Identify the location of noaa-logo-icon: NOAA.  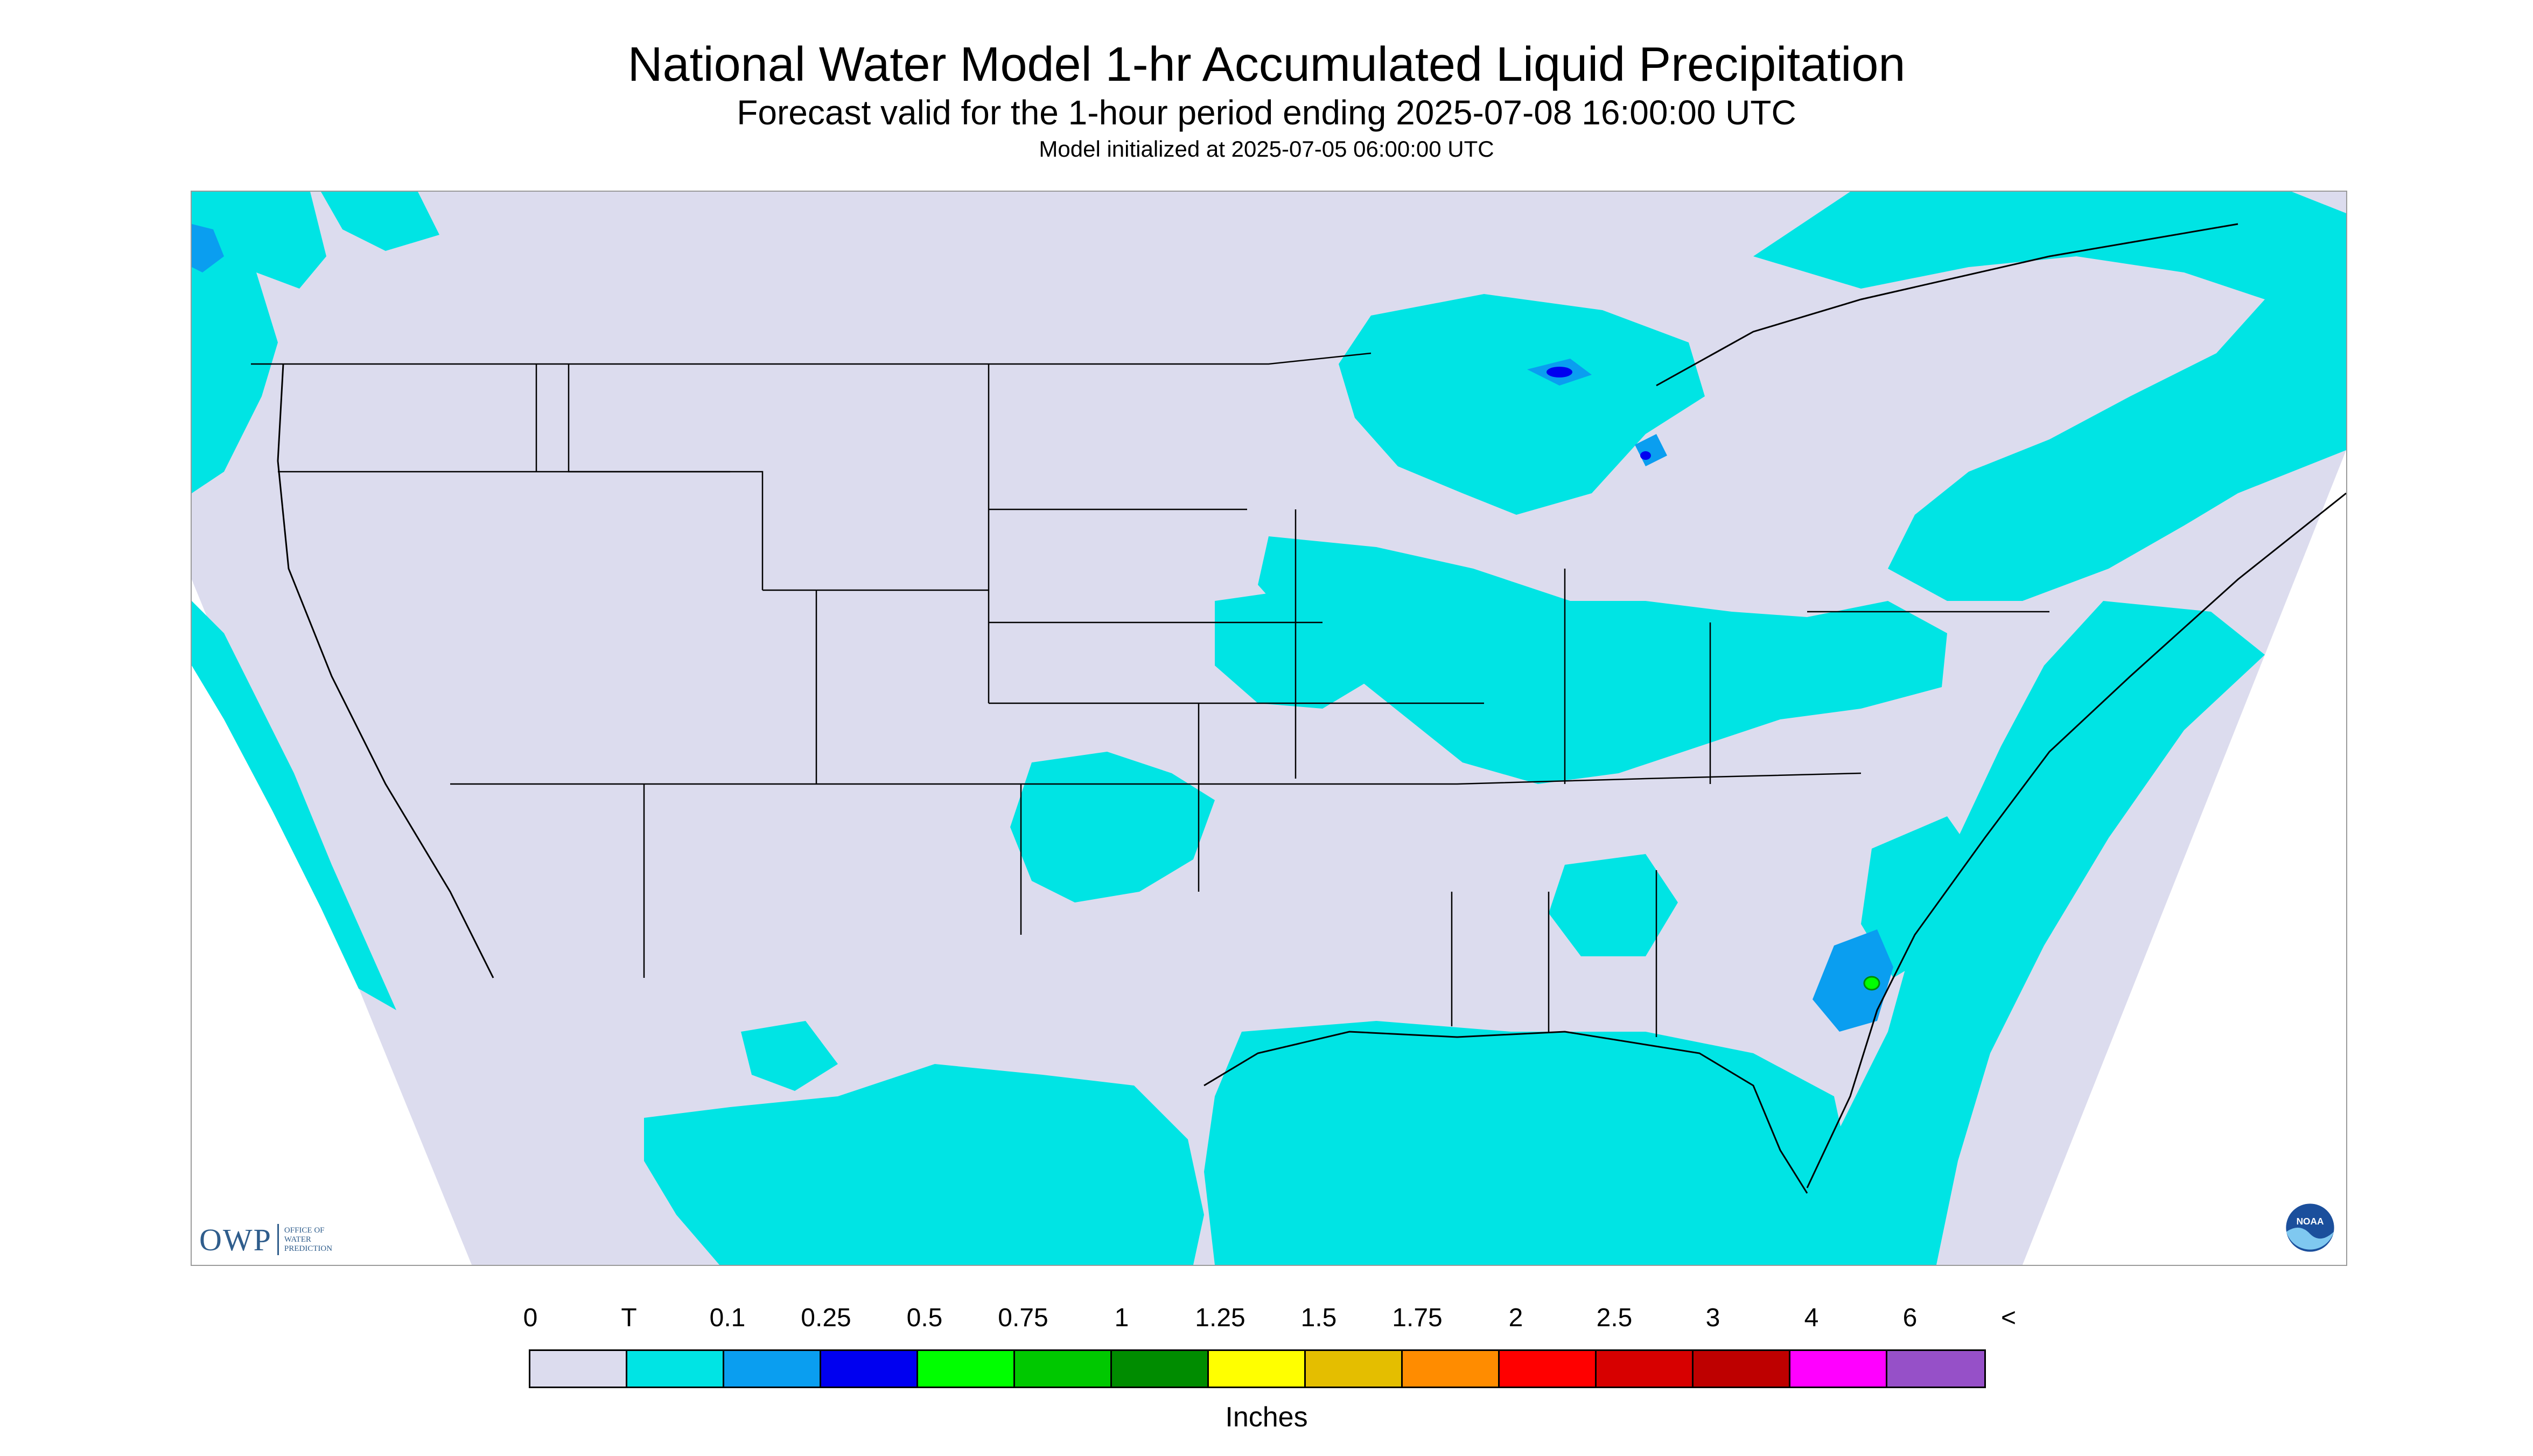
(2310, 1228).